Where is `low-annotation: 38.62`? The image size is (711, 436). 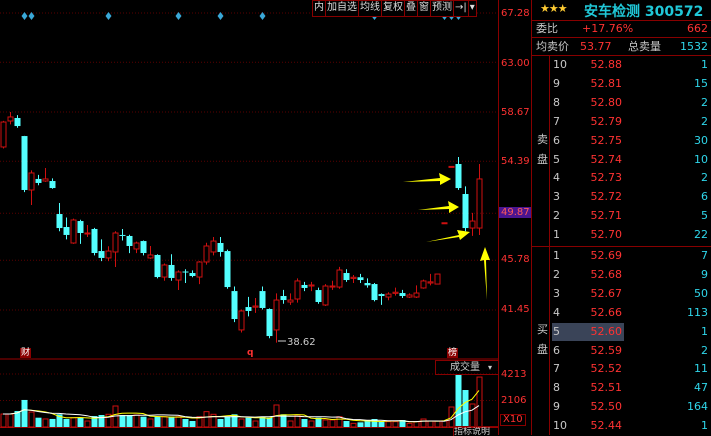 low-annotation: 38.62 is located at coordinates (297, 342).